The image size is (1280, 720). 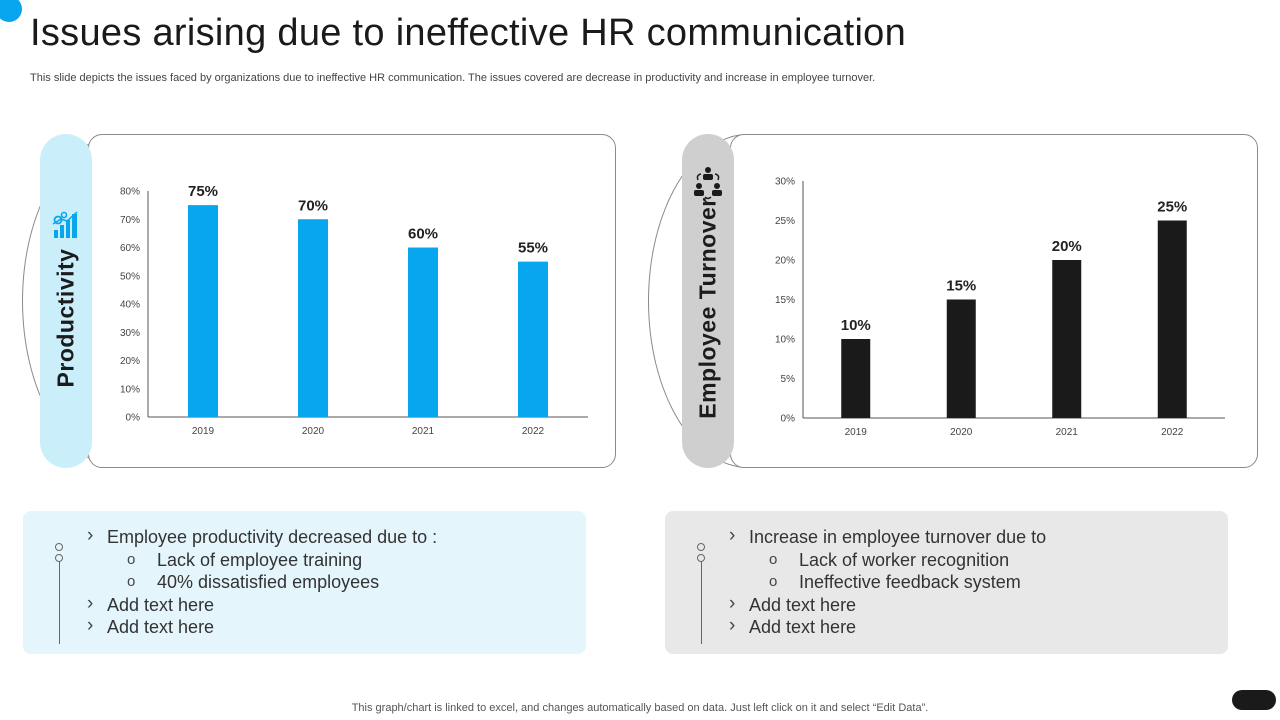 I want to click on data-label-2019: 75%, so click(x=203, y=191).